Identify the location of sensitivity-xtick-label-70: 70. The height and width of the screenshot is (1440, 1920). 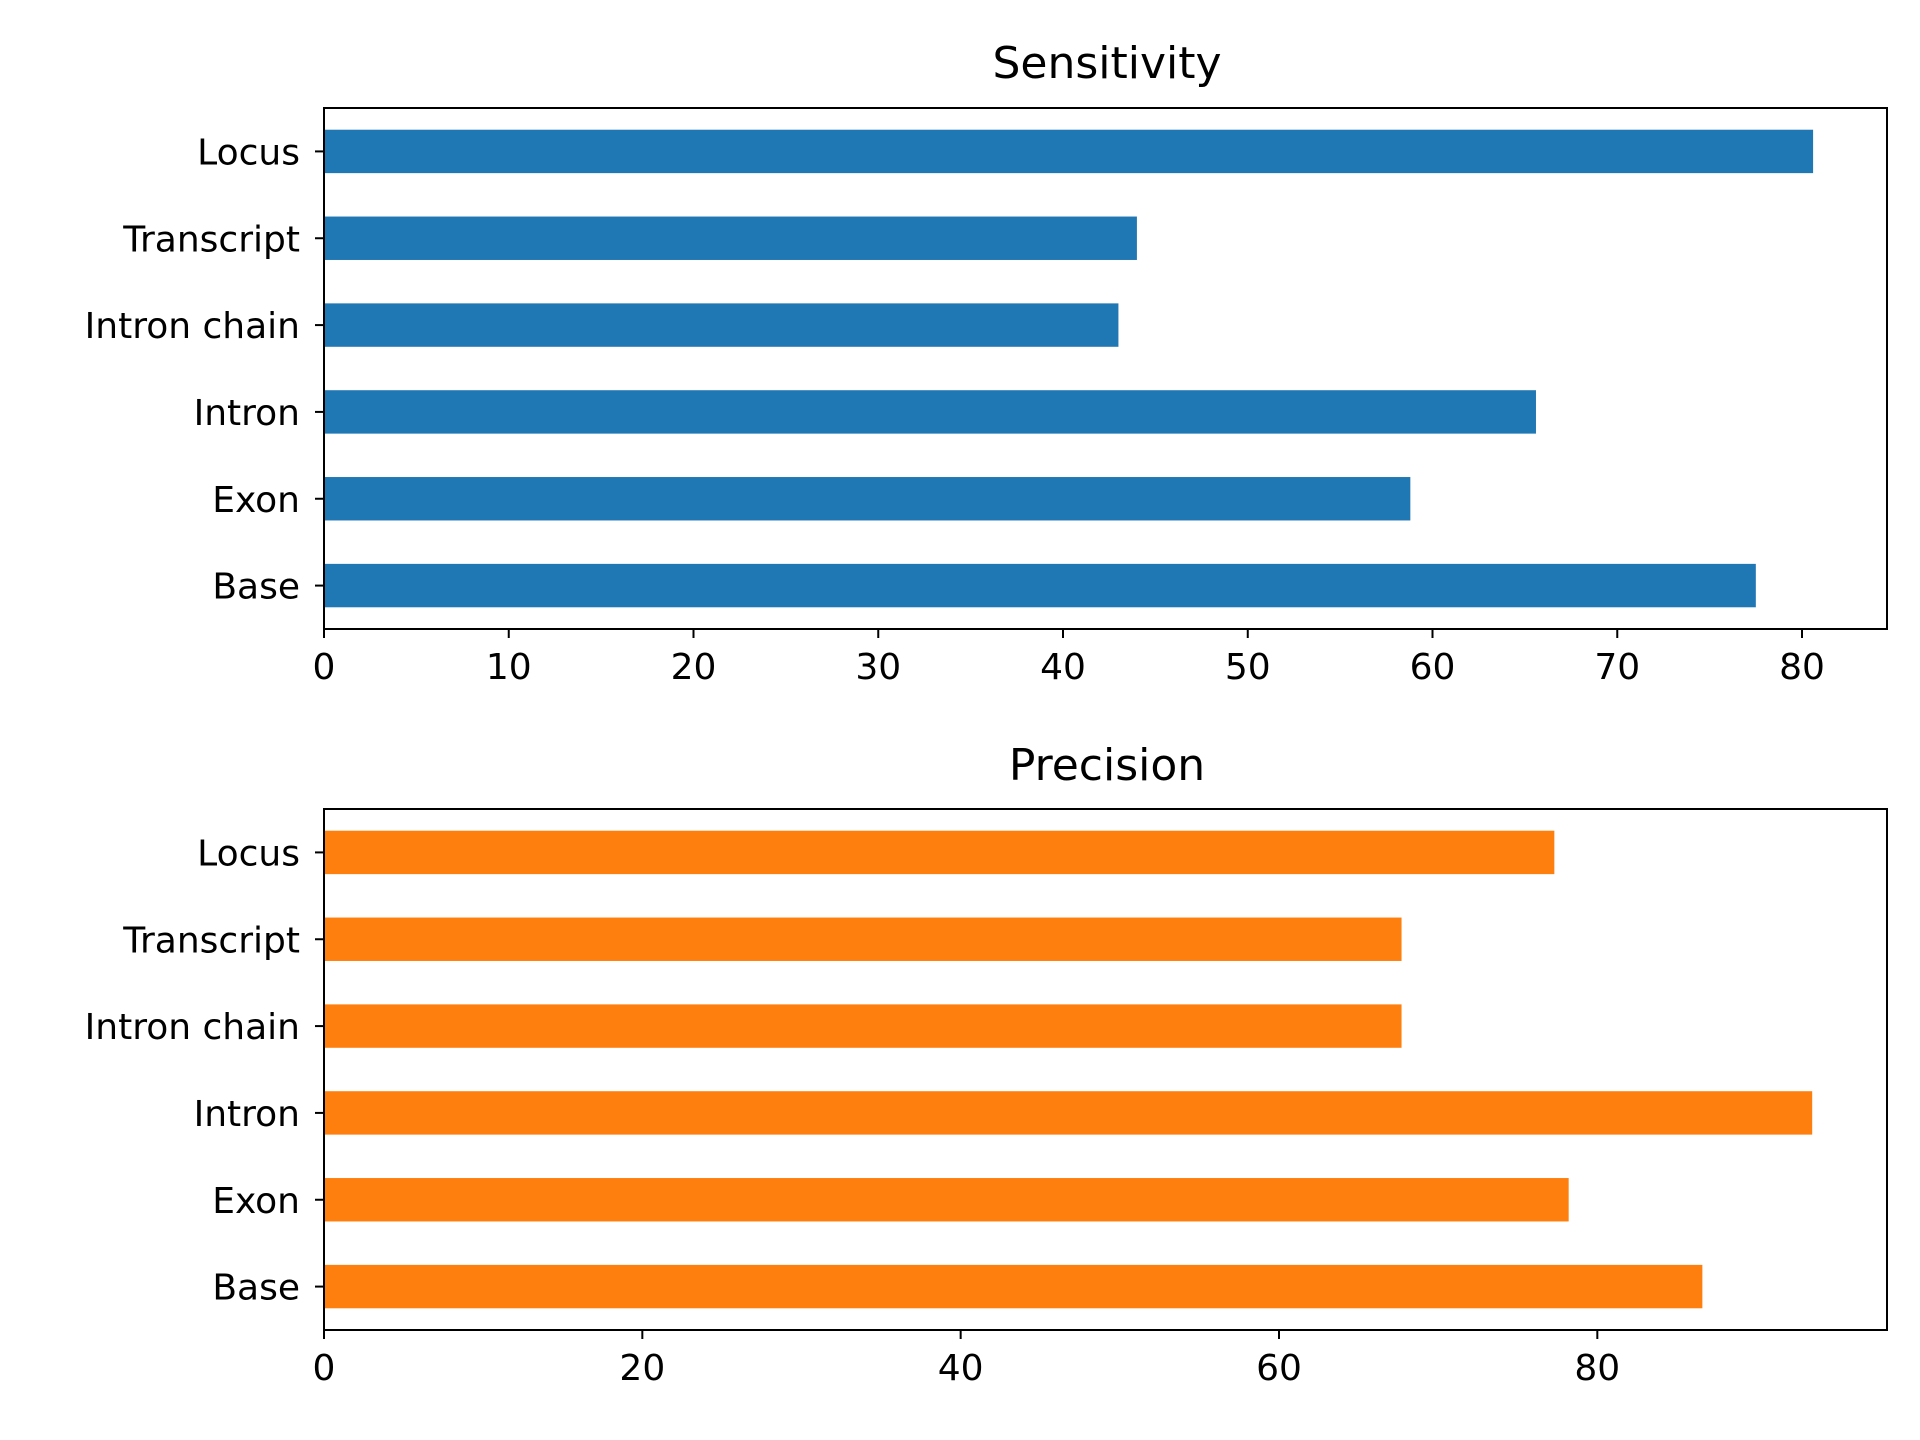
(1617, 667).